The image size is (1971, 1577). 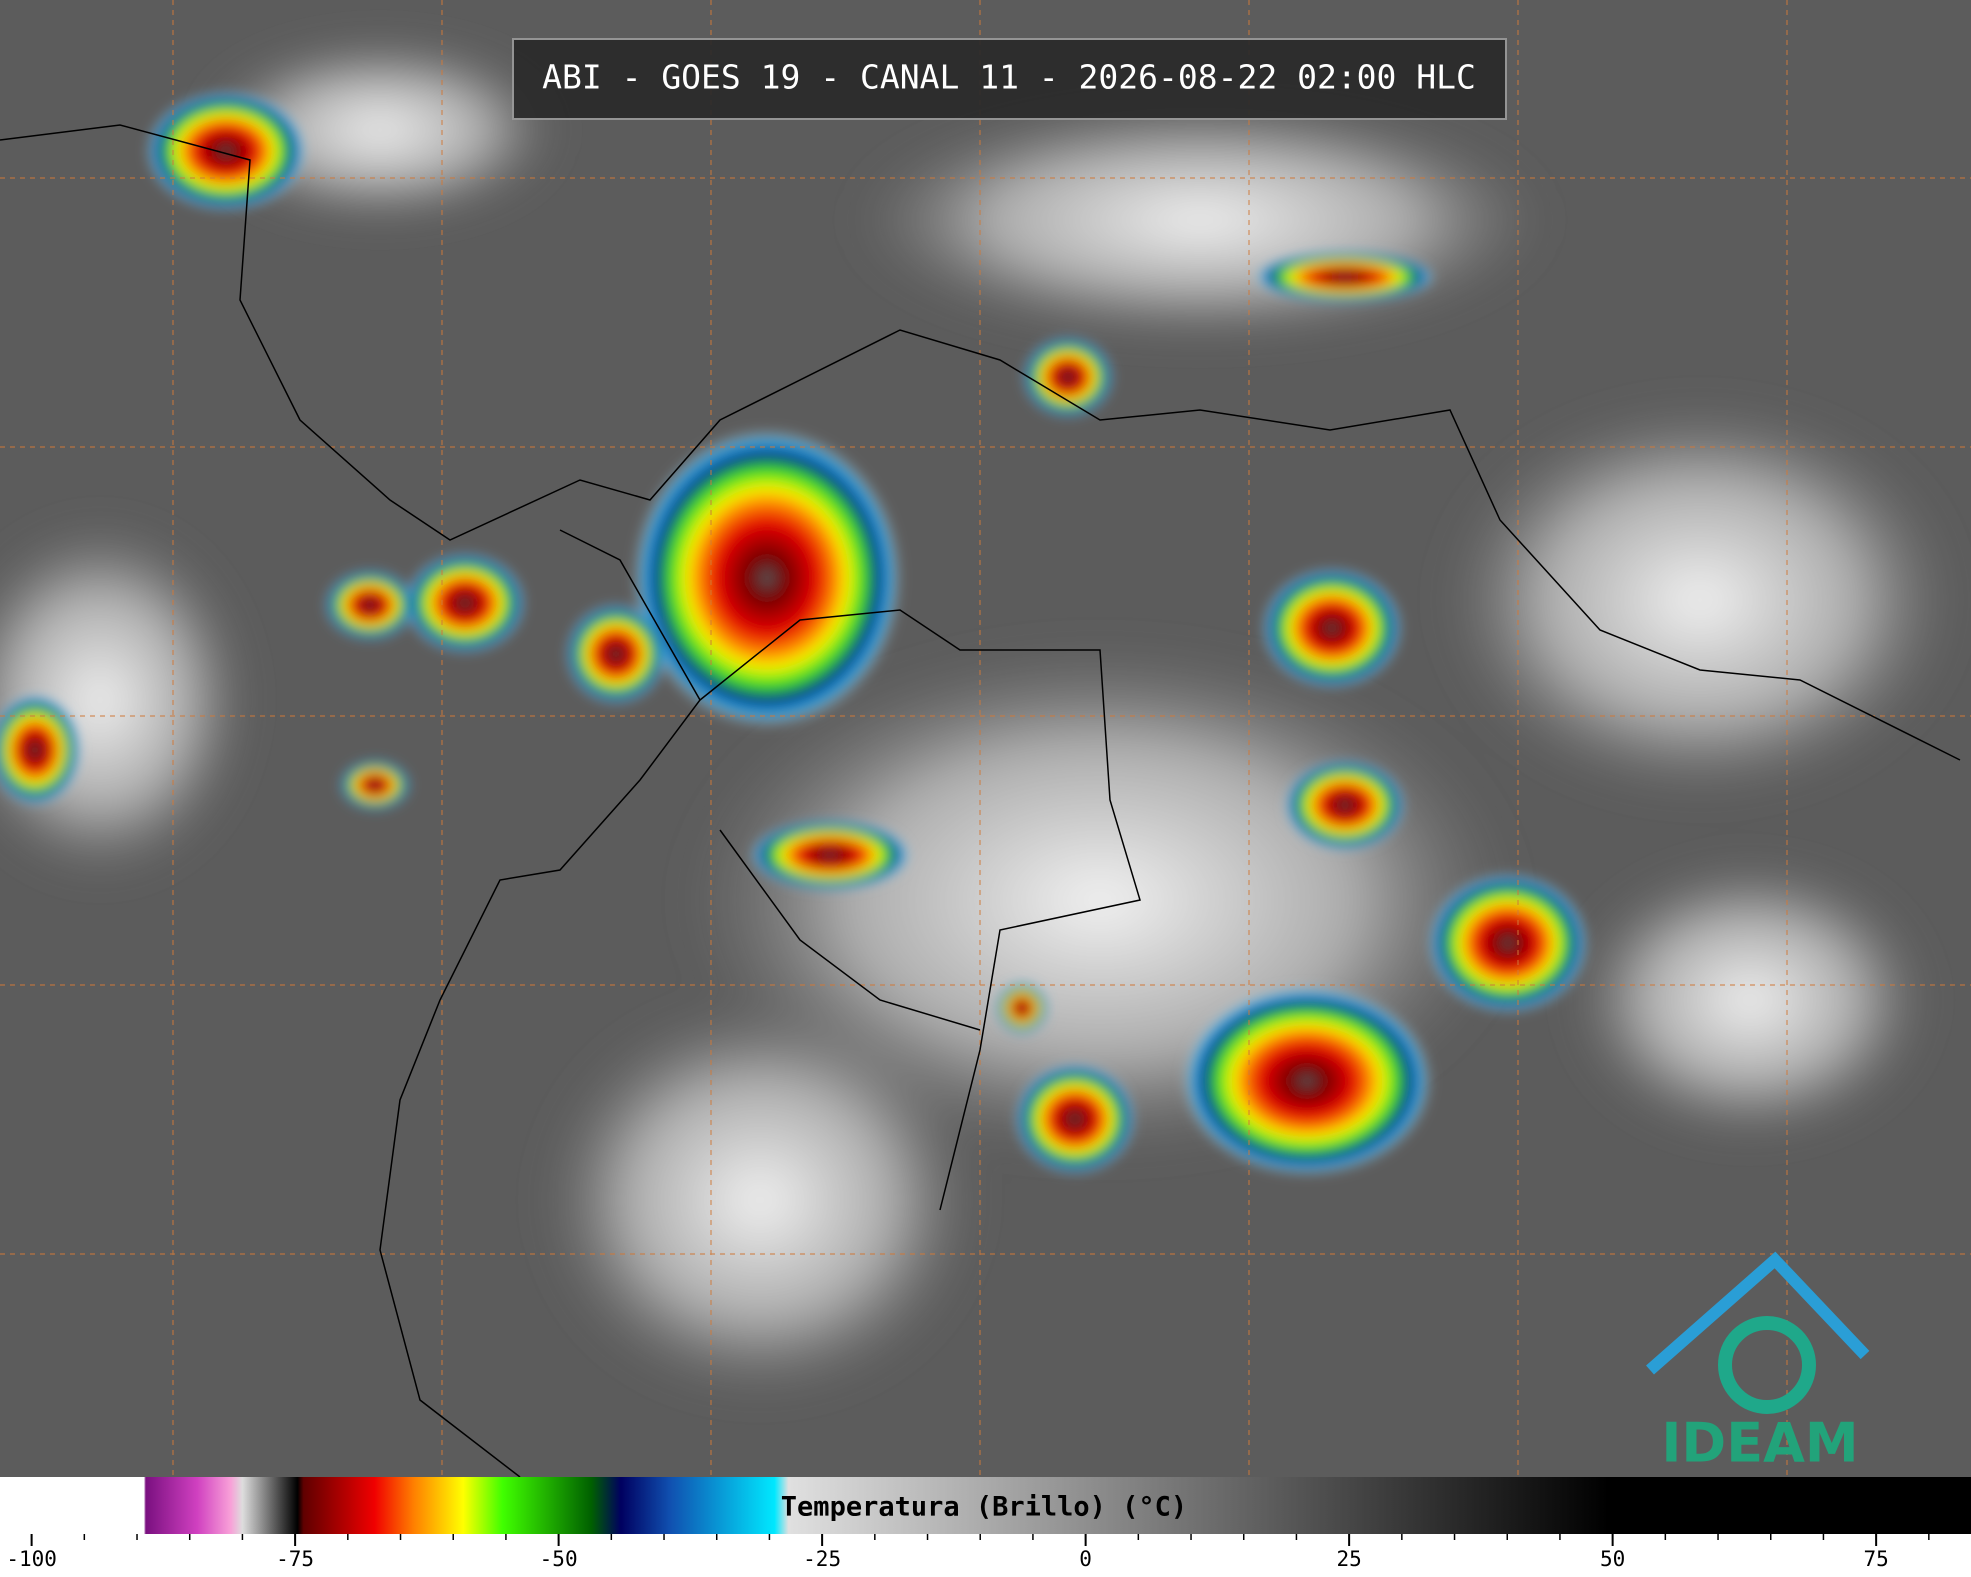 What do you see at coordinates (822, 1559) in the screenshot?
I see `tick-label: -25` at bounding box center [822, 1559].